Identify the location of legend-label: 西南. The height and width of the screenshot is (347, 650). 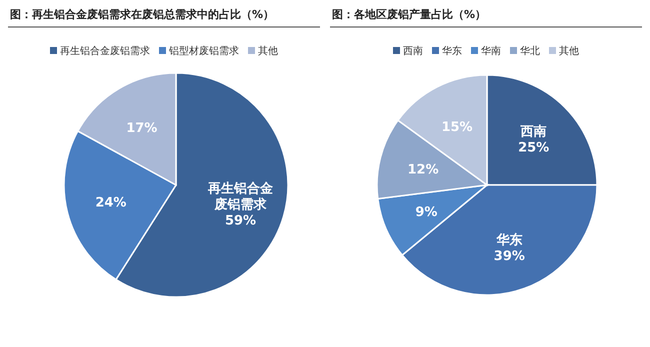
(413, 51).